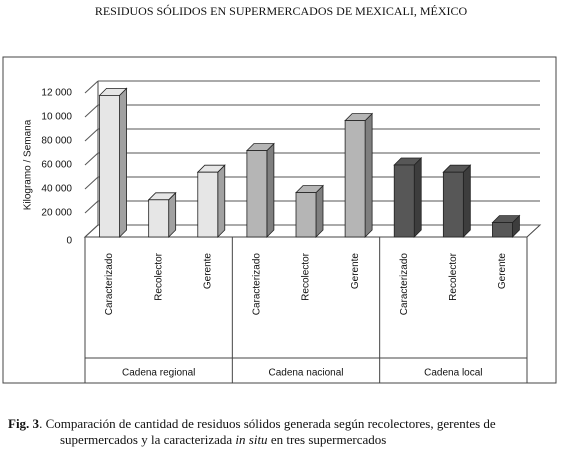 This screenshot has height=450, width=562. Describe the element at coordinates (56, 213) in the screenshot. I see `y-tick-label: 20 000` at that location.